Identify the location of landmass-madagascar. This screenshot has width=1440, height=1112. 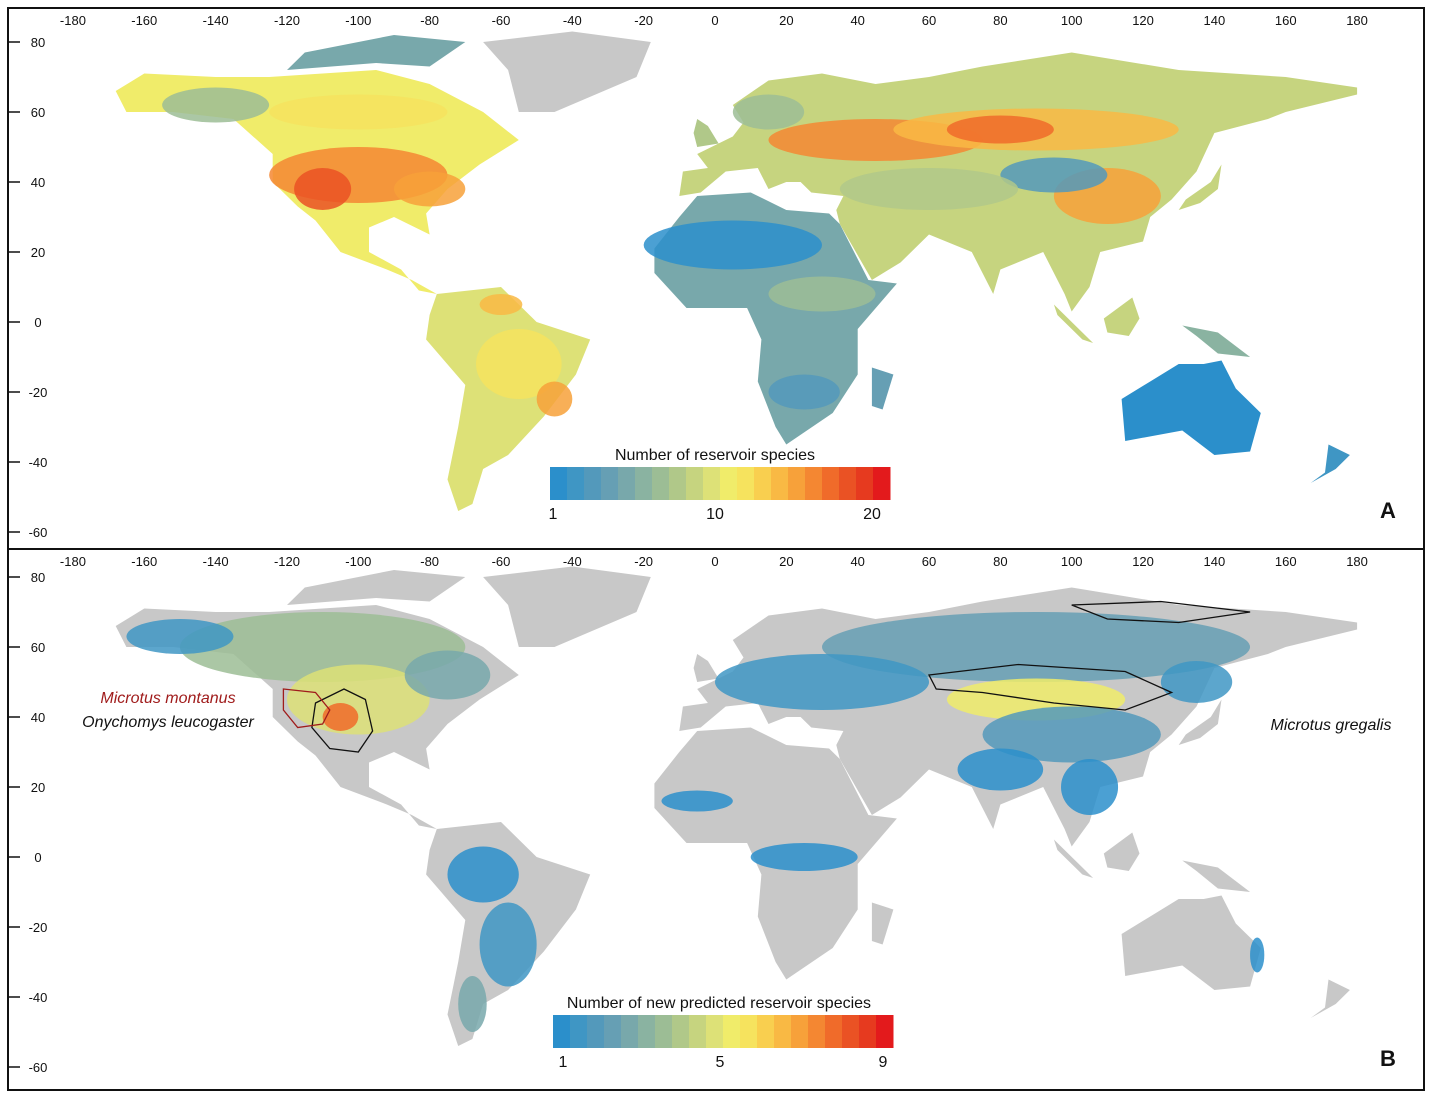
(882, 923).